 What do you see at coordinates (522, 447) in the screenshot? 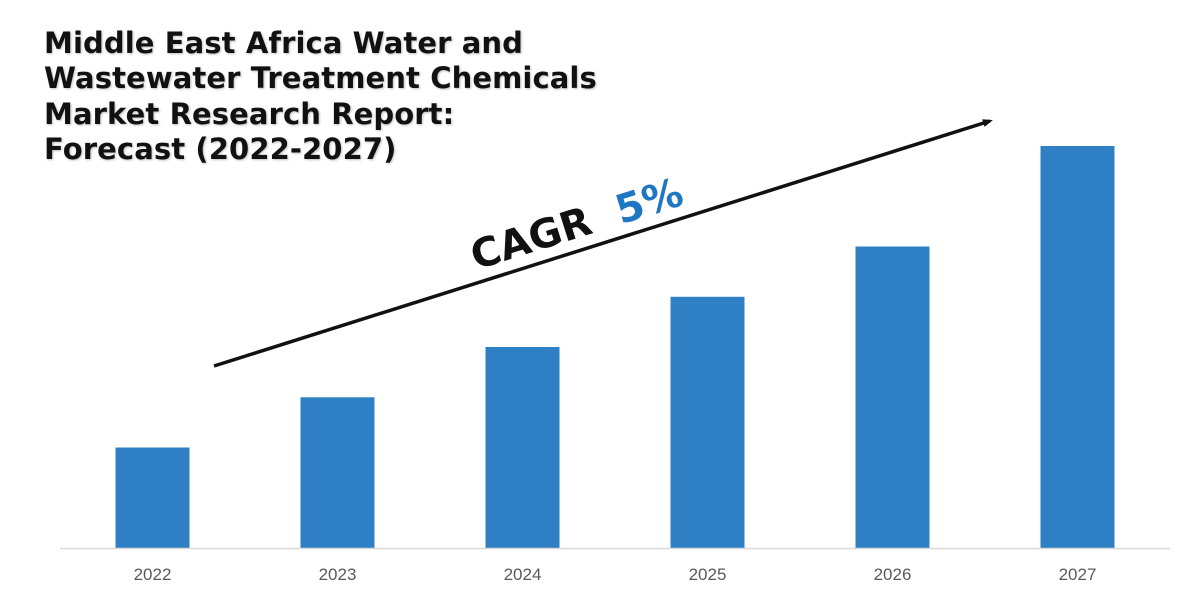
I see `bar-2024` at bounding box center [522, 447].